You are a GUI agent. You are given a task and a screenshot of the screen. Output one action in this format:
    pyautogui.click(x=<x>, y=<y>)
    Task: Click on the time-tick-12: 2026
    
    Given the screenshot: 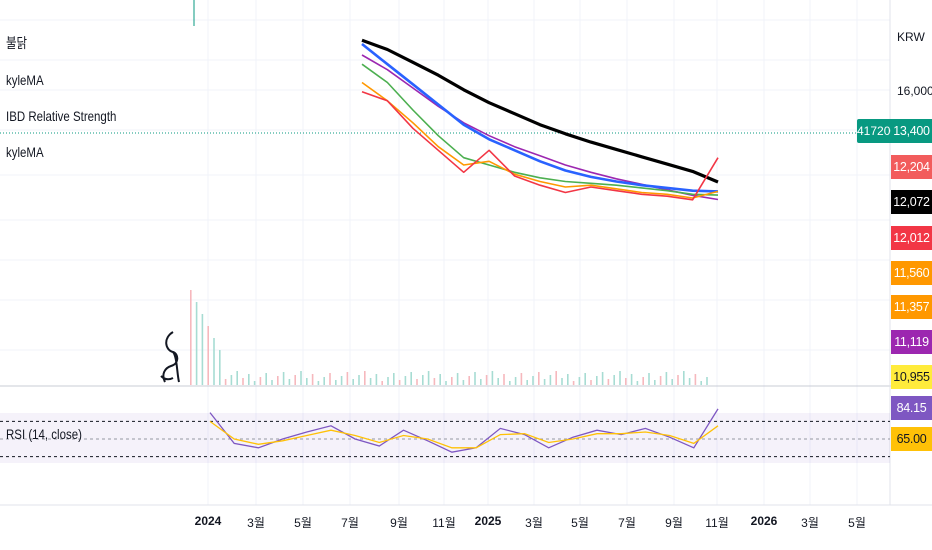 What is the action you would take?
    pyautogui.click(x=764, y=521)
    